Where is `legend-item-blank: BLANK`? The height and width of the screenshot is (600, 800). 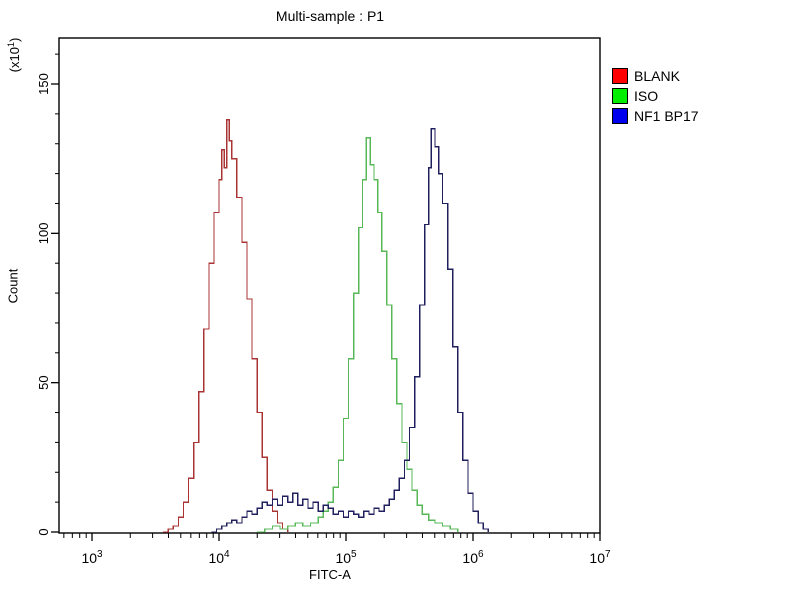
legend-item-blank: BLANK is located at coordinates (655, 76).